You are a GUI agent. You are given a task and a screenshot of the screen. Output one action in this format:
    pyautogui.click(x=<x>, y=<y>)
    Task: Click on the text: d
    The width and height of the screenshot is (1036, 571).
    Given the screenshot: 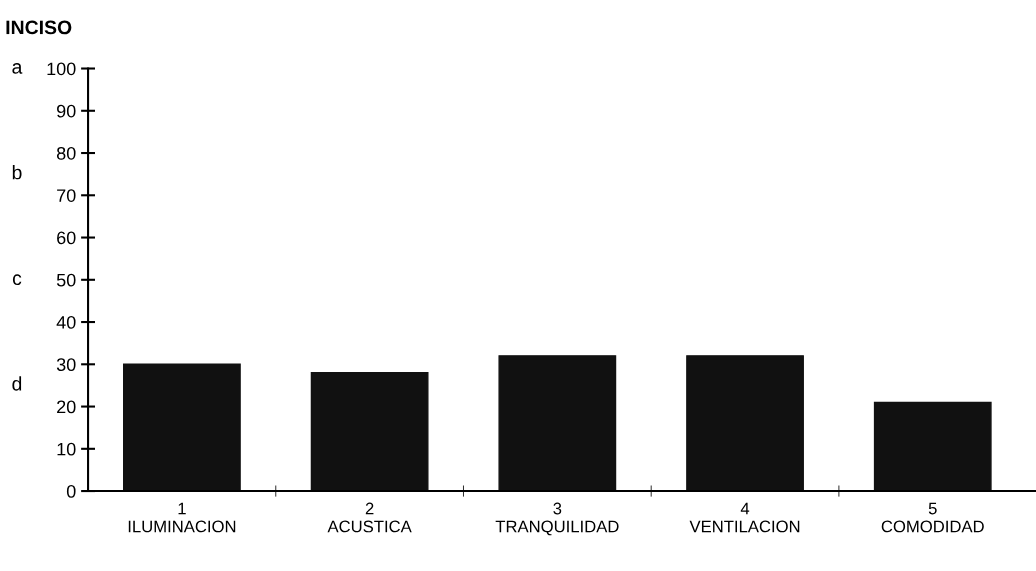 What is the action you would take?
    pyautogui.click(x=17, y=383)
    